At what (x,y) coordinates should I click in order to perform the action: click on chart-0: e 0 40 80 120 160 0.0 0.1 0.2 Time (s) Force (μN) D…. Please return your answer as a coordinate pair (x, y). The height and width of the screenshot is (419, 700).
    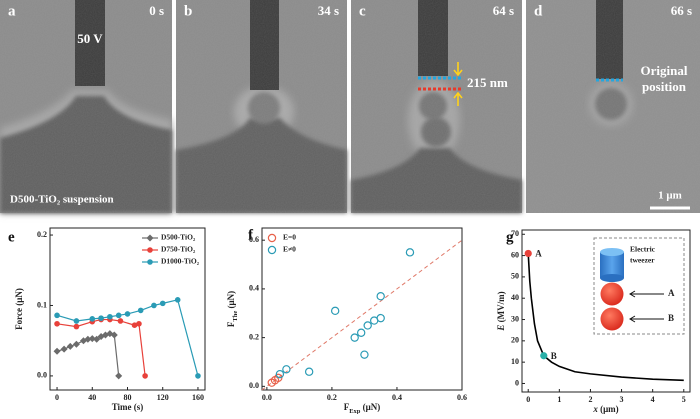
    Looking at the image, I should click on (107, 319).